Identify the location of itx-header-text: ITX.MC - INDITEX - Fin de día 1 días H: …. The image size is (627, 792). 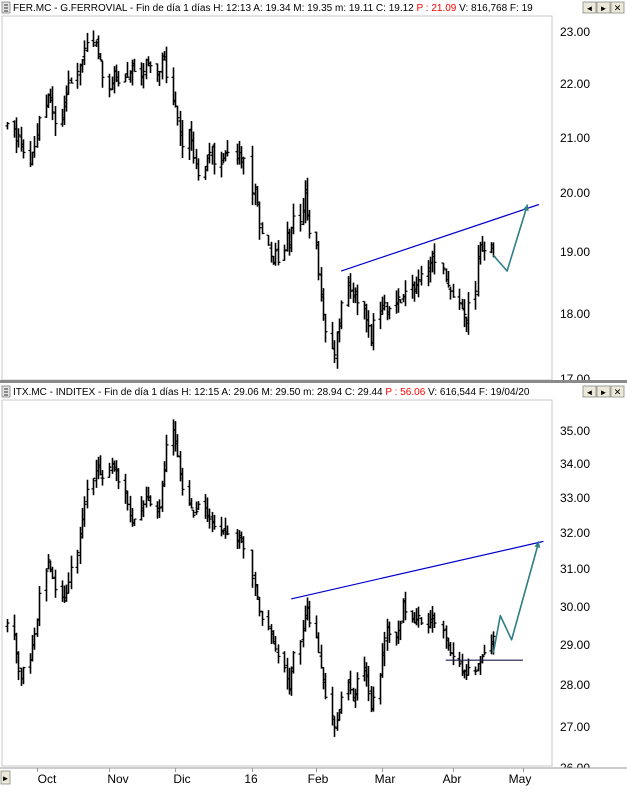
(199, 392).